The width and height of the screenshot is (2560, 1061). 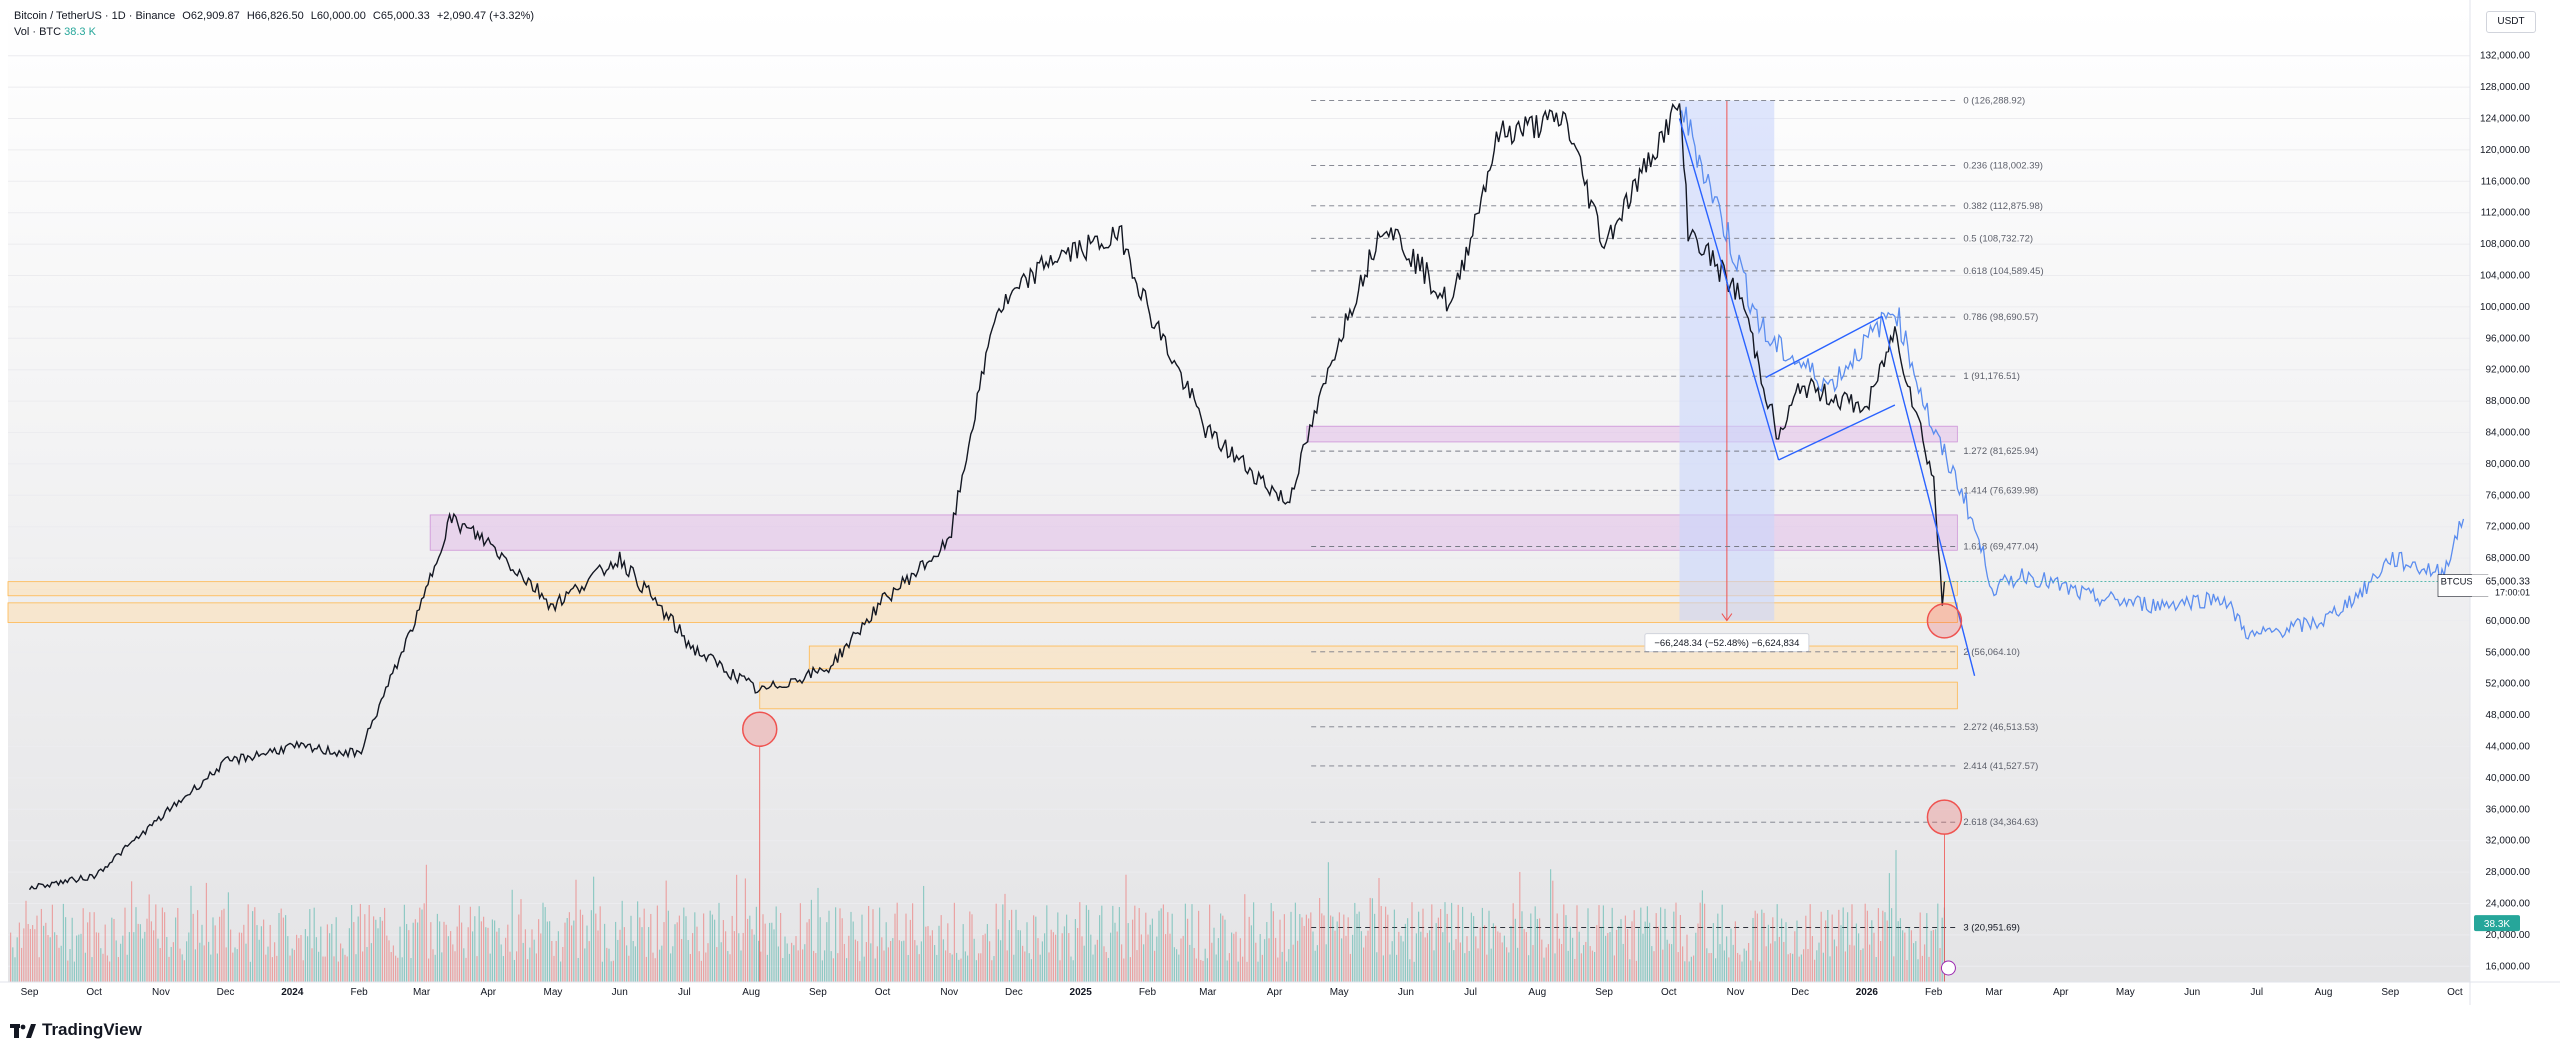 What do you see at coordinates (38, 32) in the screenshot?
I see `volume-label: Vol · BTC` at bounding box center [38, 32].